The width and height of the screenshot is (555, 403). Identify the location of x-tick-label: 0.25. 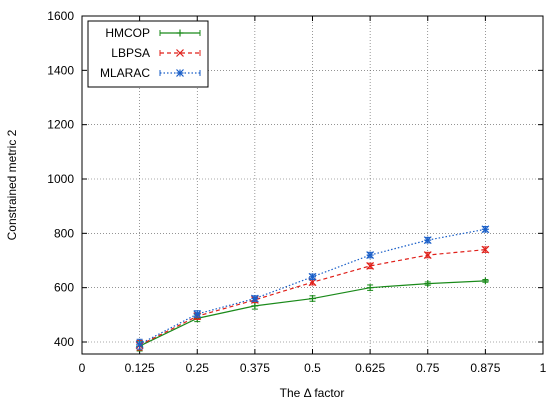
(198, 368).